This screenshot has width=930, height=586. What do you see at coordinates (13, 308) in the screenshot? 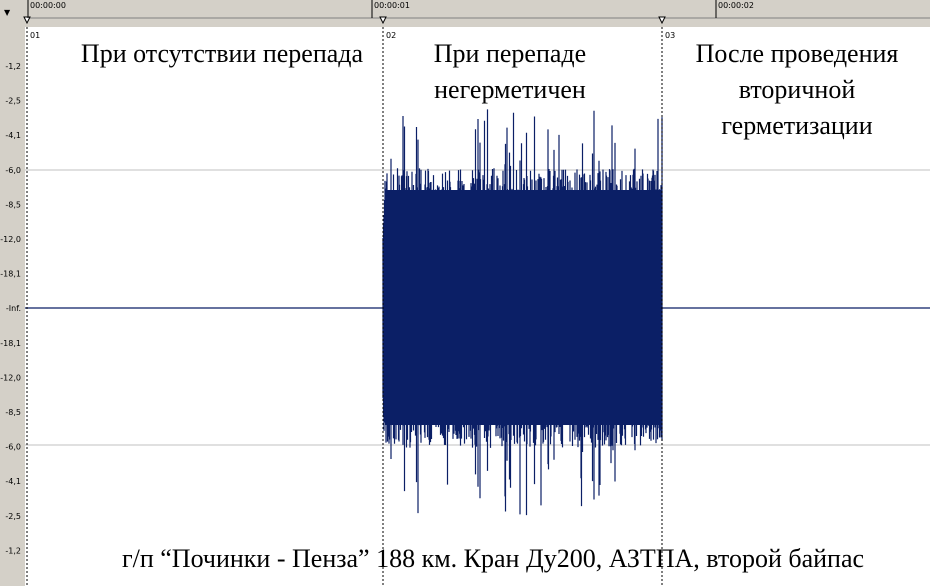
I see `level-label: -Inf.` at bounding box center [13, 308].